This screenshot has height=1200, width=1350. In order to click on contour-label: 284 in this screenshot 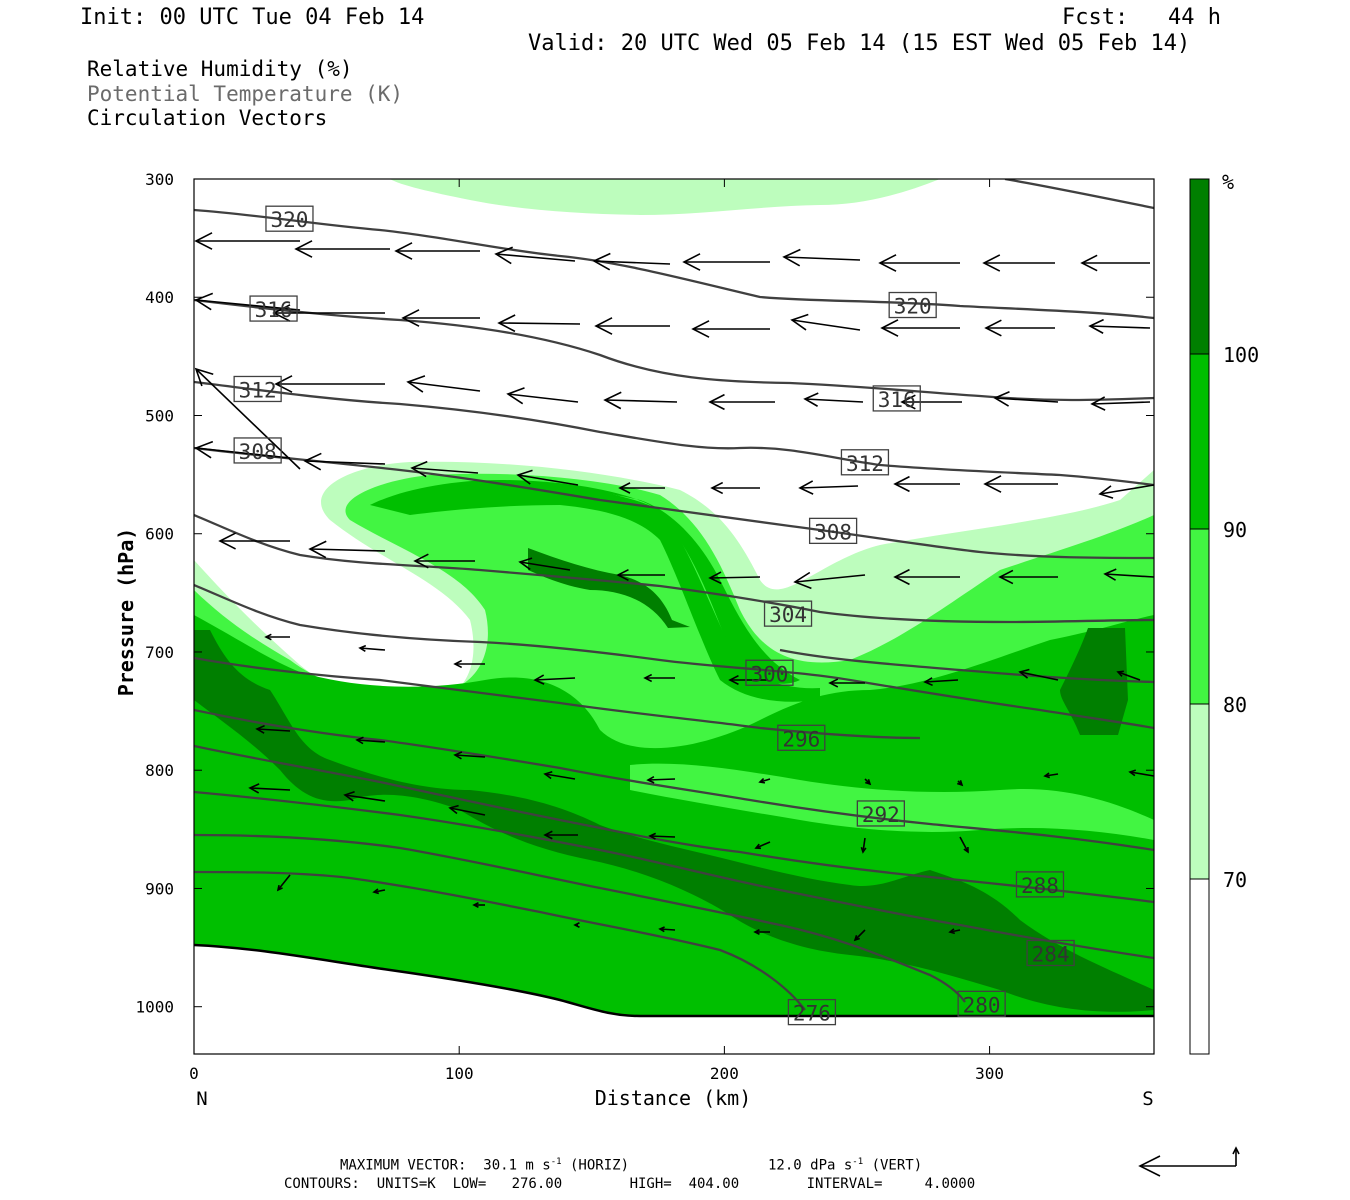, I will do `click(1051, 954)`.